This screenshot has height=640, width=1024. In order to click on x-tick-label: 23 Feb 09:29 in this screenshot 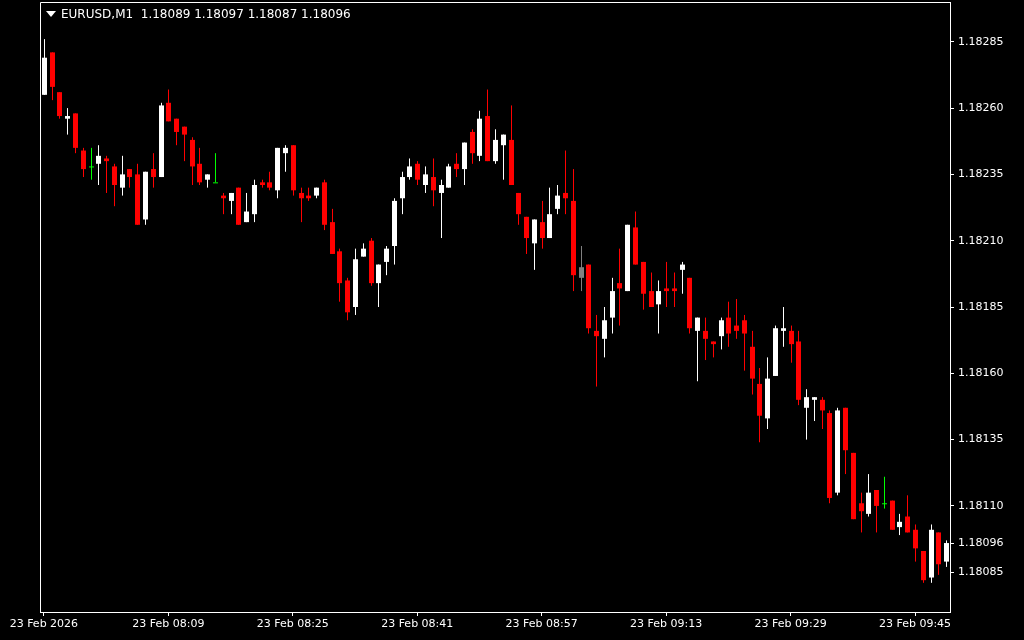, I will do `click(790, 624)`.